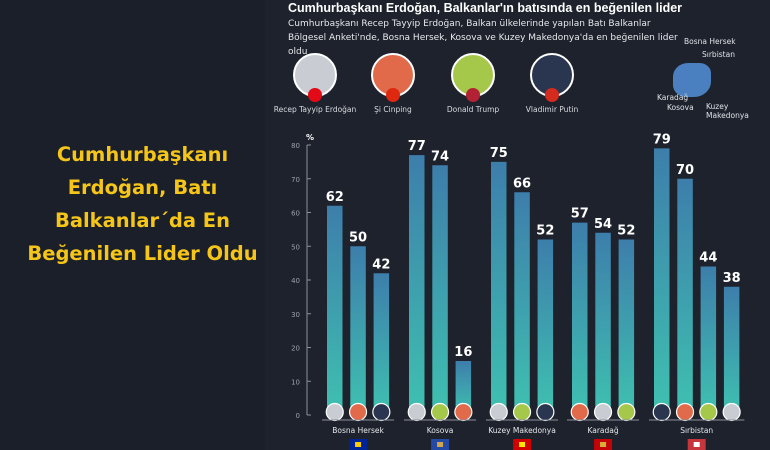 The height and width of the screenshot is (450, 770). I want to click on data-label: 50, so click(358, 237).